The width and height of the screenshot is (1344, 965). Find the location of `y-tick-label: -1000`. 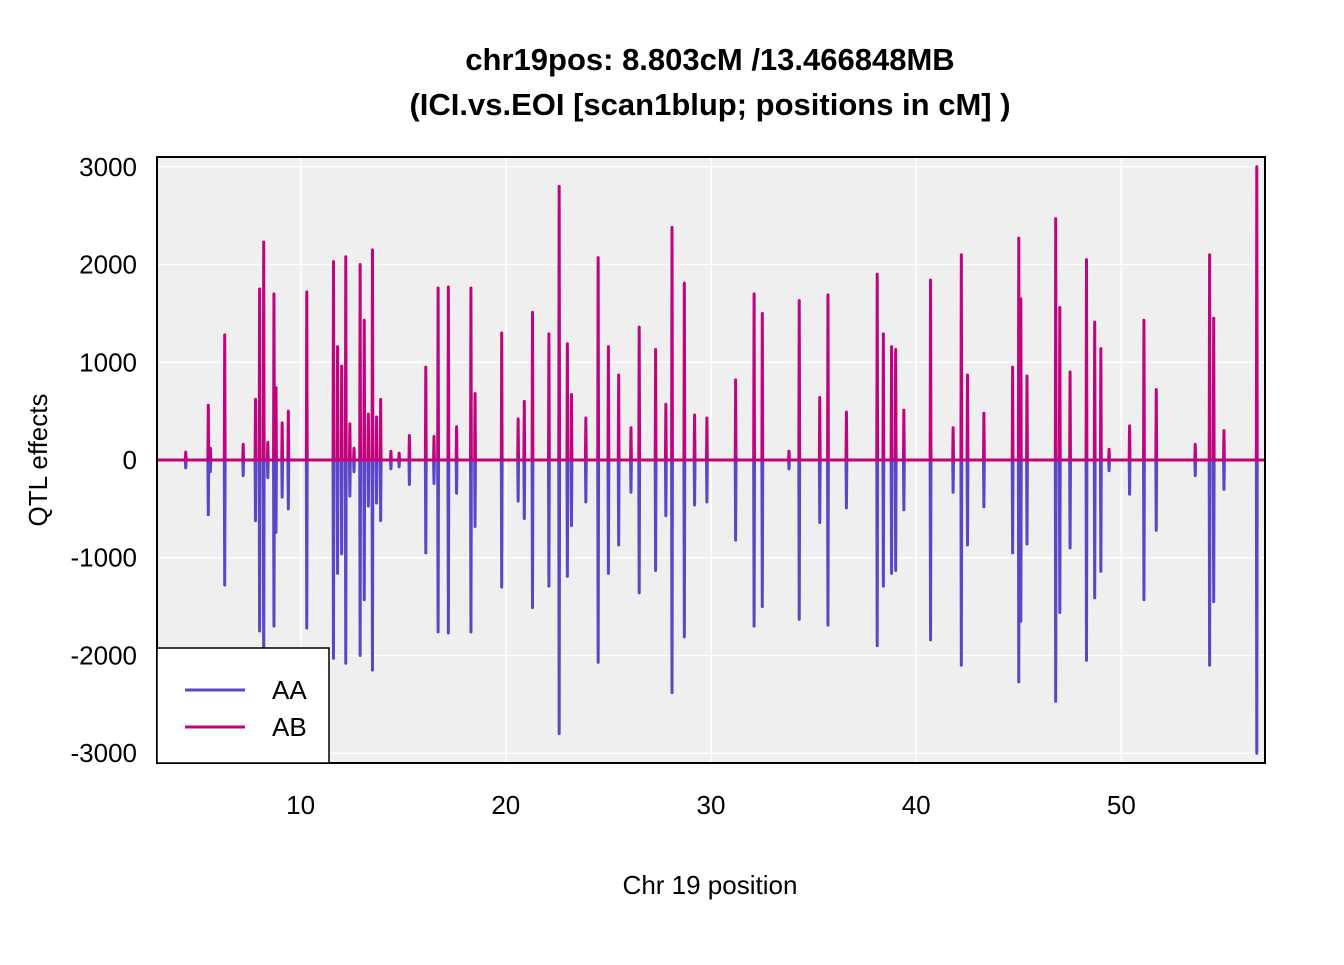

y-tick-label: -1000 is located at coordinates (104, 558).